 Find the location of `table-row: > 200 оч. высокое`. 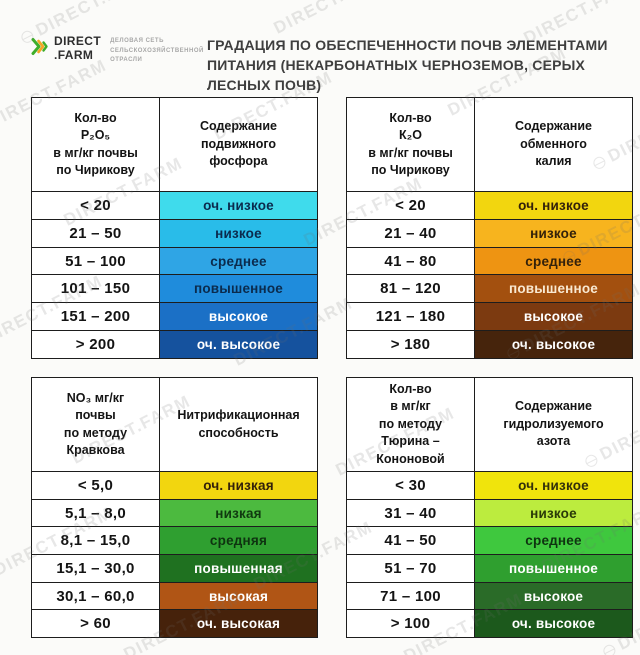

table-row: > 200 оч. высокое is located at coordinates (174, 344).